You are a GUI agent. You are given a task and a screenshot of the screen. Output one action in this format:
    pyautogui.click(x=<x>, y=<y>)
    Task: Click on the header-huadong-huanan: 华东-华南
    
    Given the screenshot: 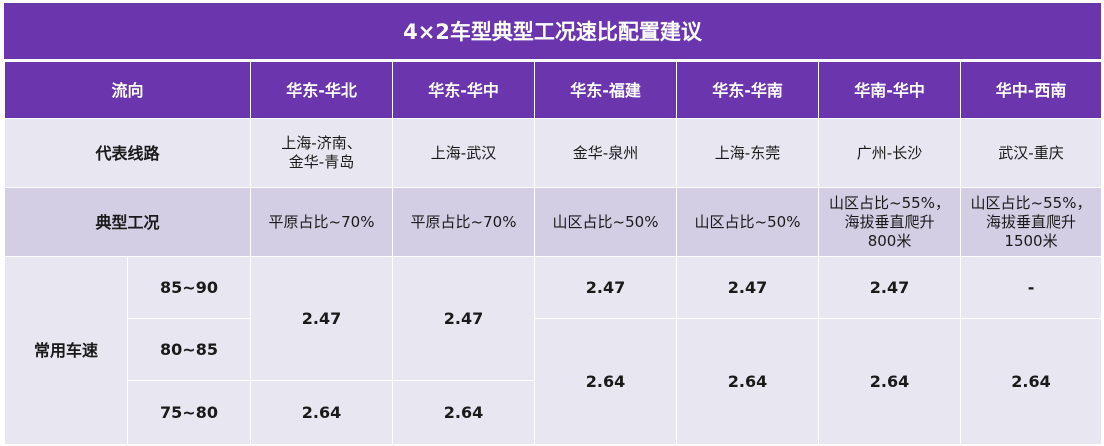 What is the action you would take?
    pyautogui.click(x=748, y=90)
    